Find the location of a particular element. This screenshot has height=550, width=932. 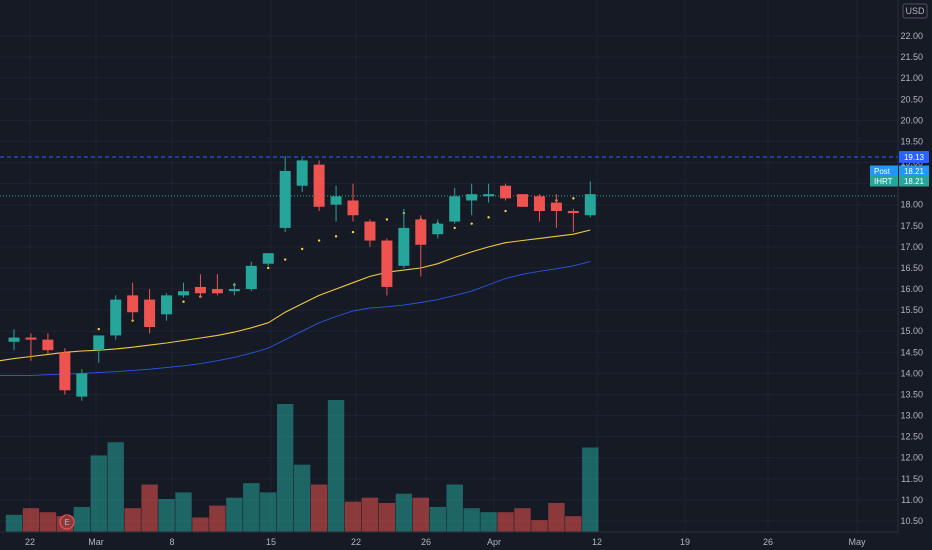

symbol-price-tag-label-box is located at coordinates (884, 181).